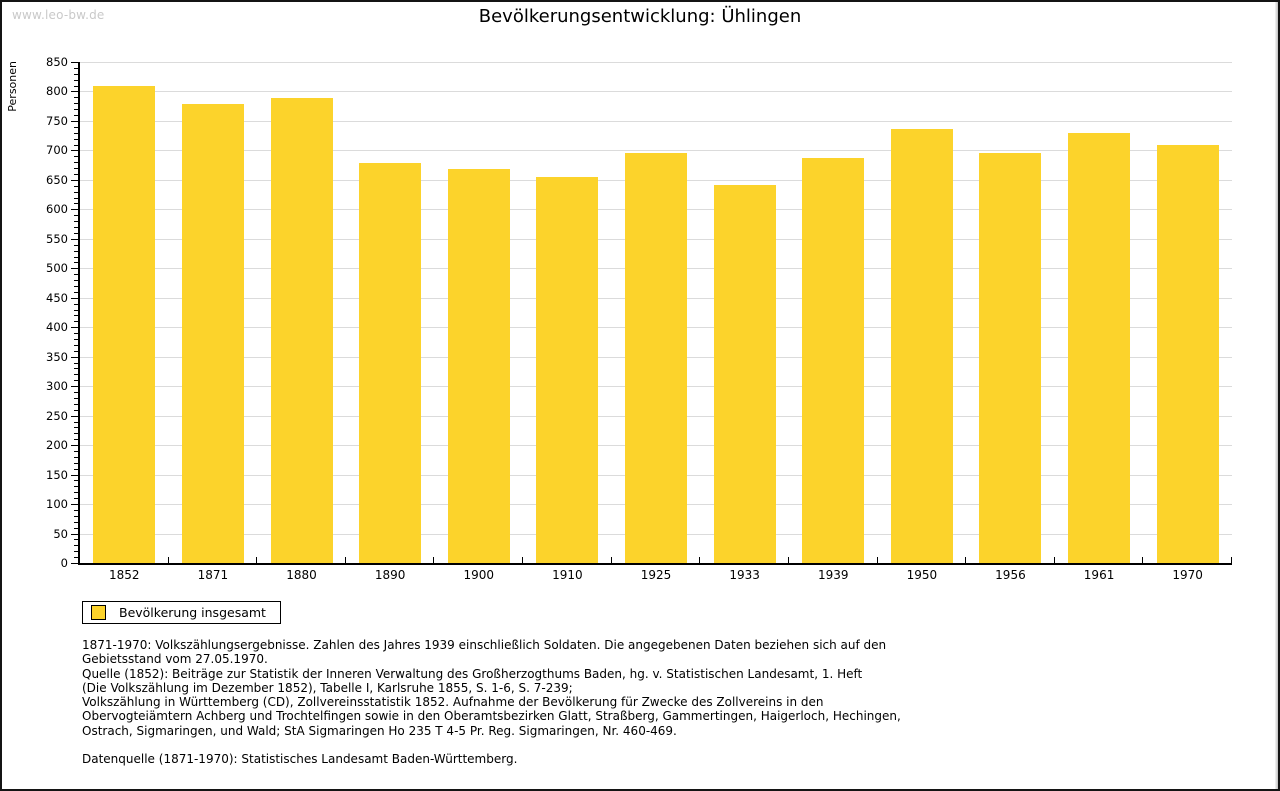  What do you see at coordinates (213, 575) in the screenshot?
I see `x-tick-label: 1871` at bounding box center [213, 575].